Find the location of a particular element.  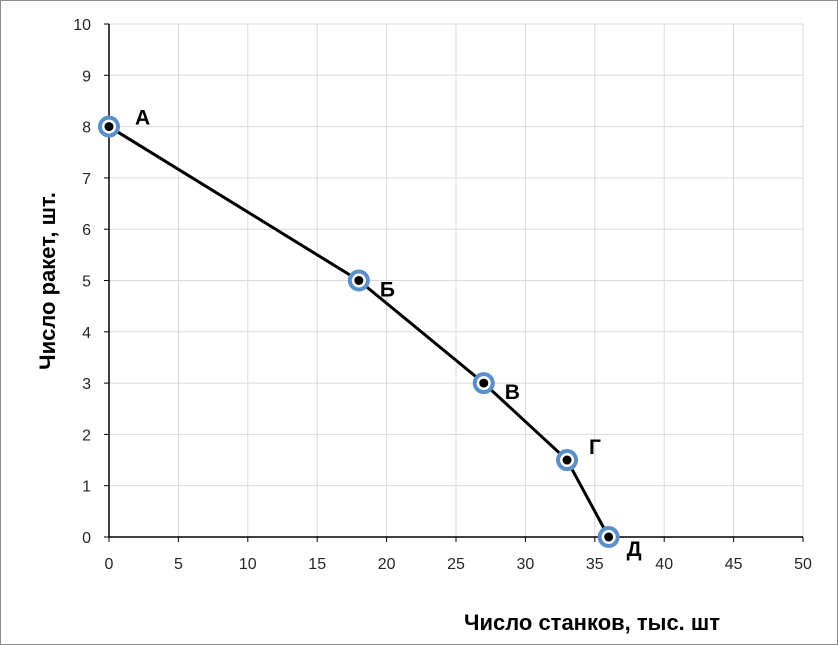

x-tick-label: 0 is located at coordinates (109, 564).